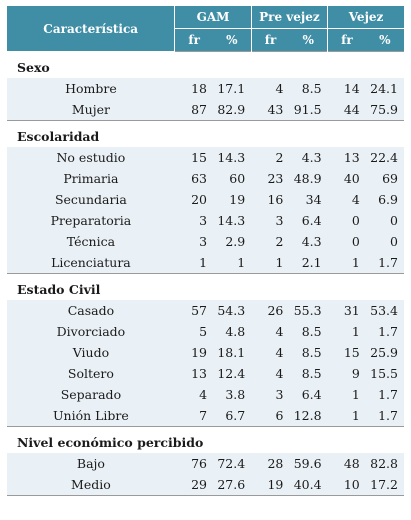 The image size is (411, 520). I want to click on cell-value: 54.3, so click(232, 310).